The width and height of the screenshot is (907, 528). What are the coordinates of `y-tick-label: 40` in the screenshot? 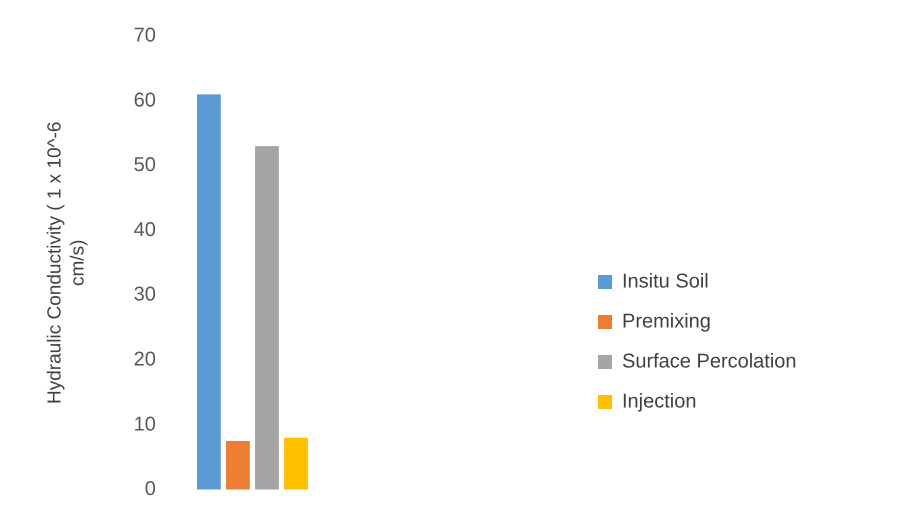 It's located at (145, 229).